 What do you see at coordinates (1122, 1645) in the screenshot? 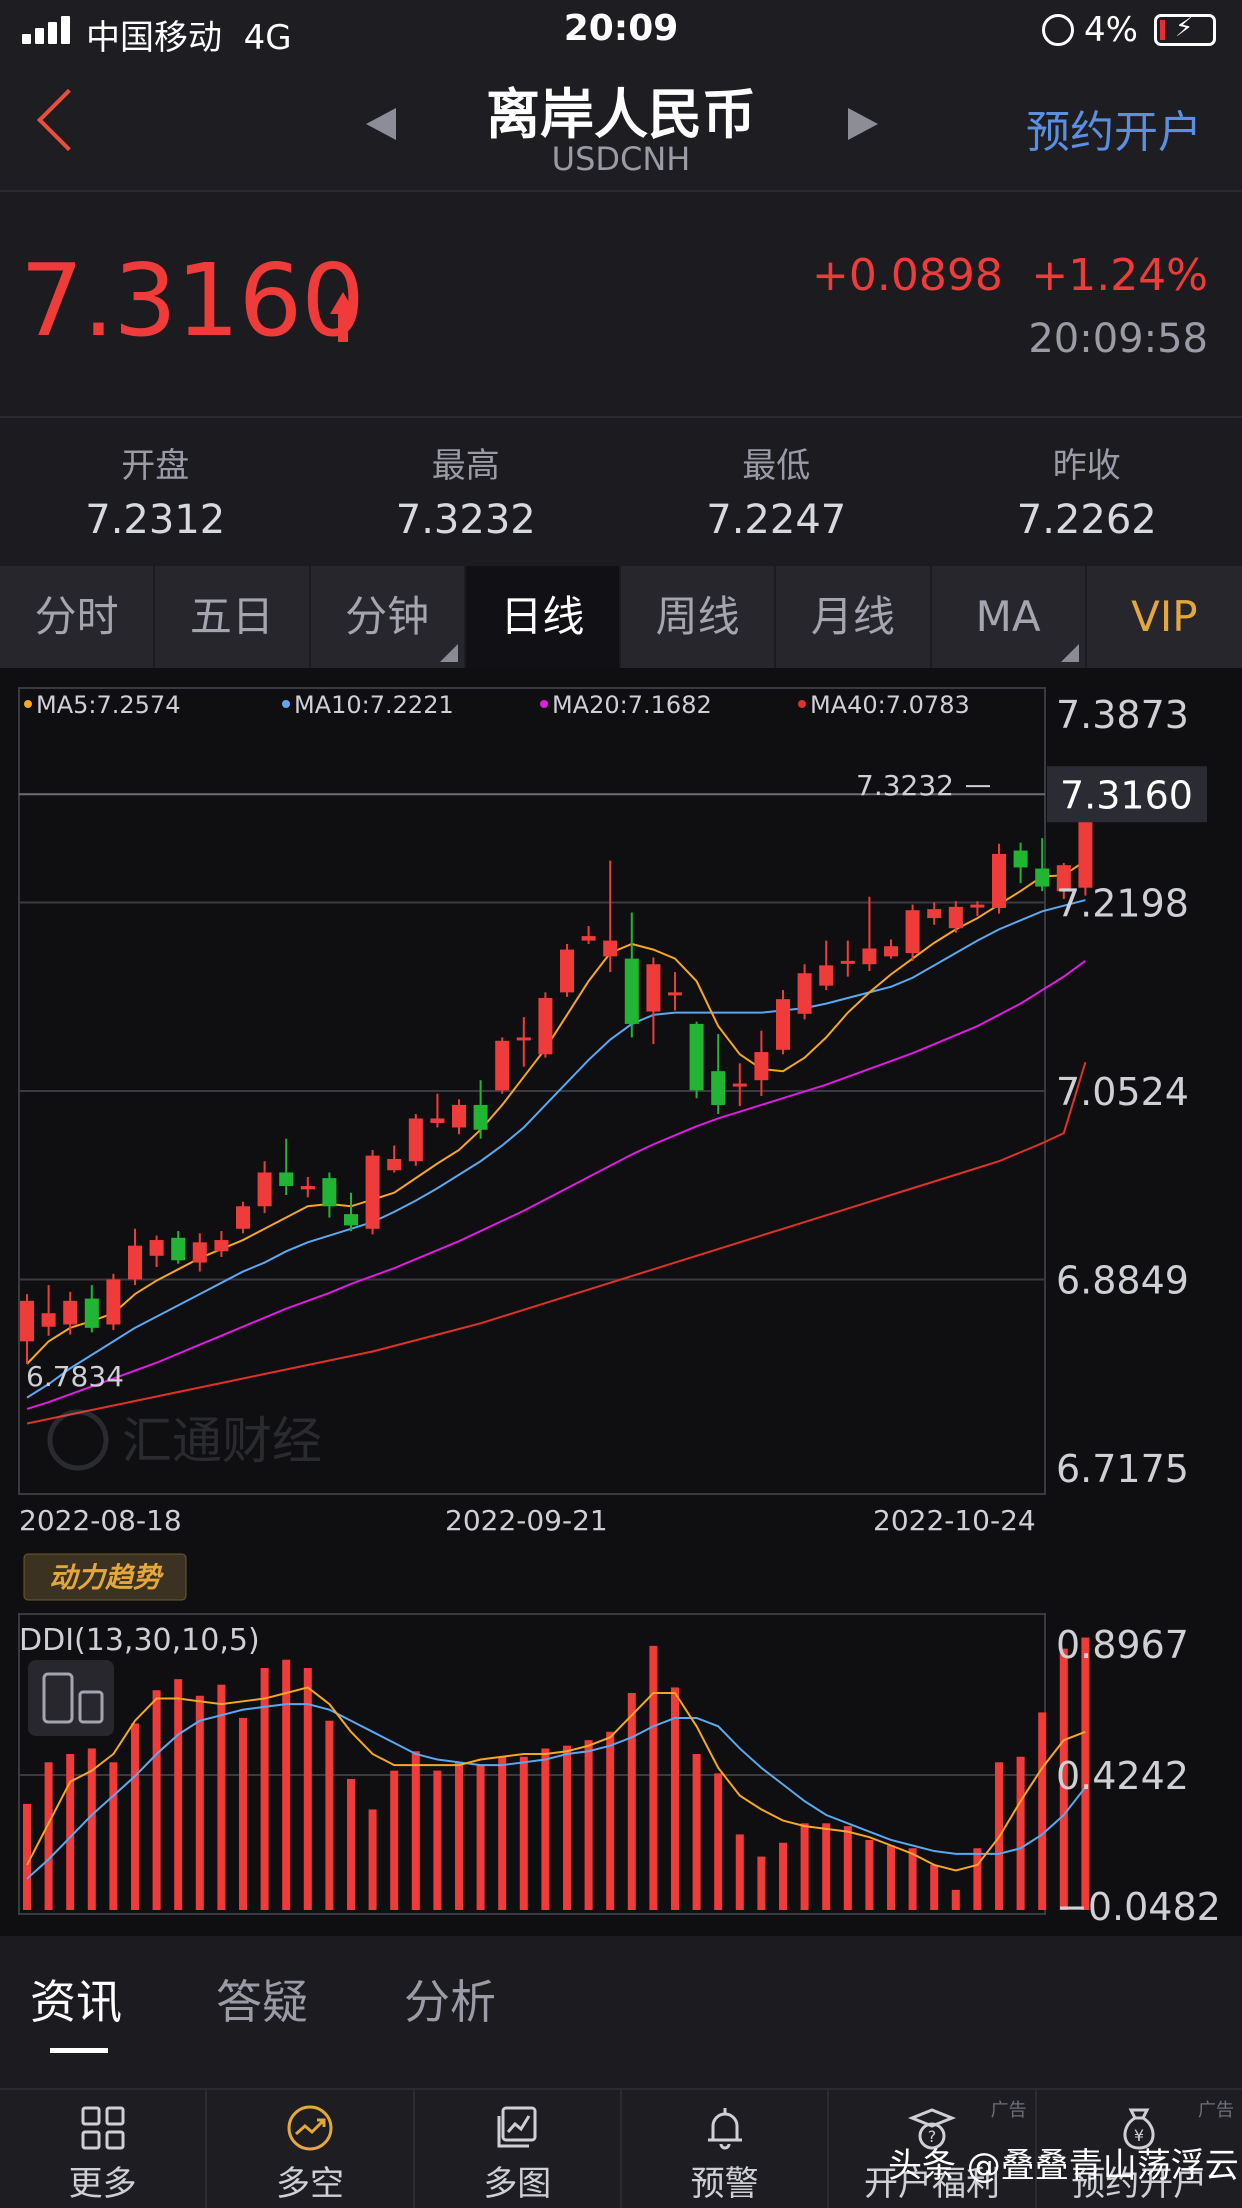
I see `y-tick: 0.8967` at bounding box center [1122, 1645].